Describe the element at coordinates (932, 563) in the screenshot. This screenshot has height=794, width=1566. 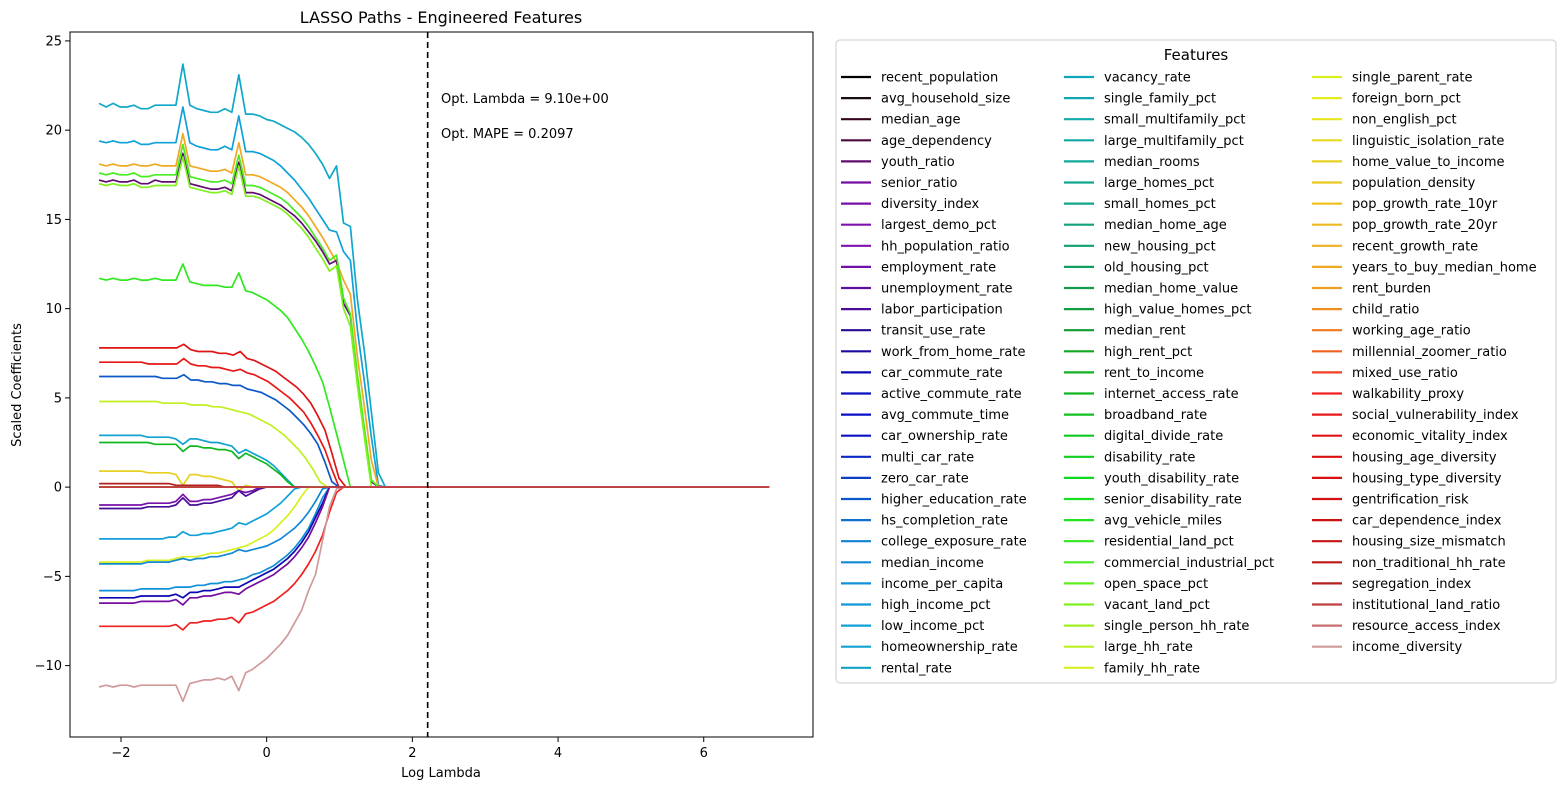
I see `legend-label: median_income` at that location.